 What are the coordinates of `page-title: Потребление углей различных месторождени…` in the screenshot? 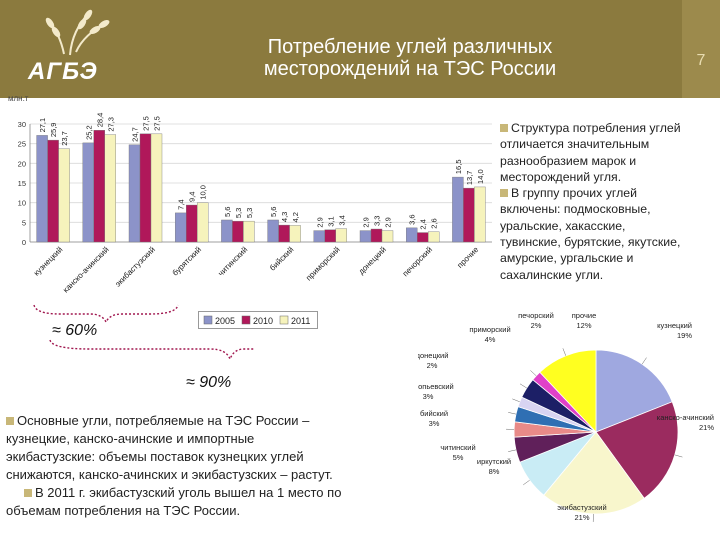 It's located at (410, 58).